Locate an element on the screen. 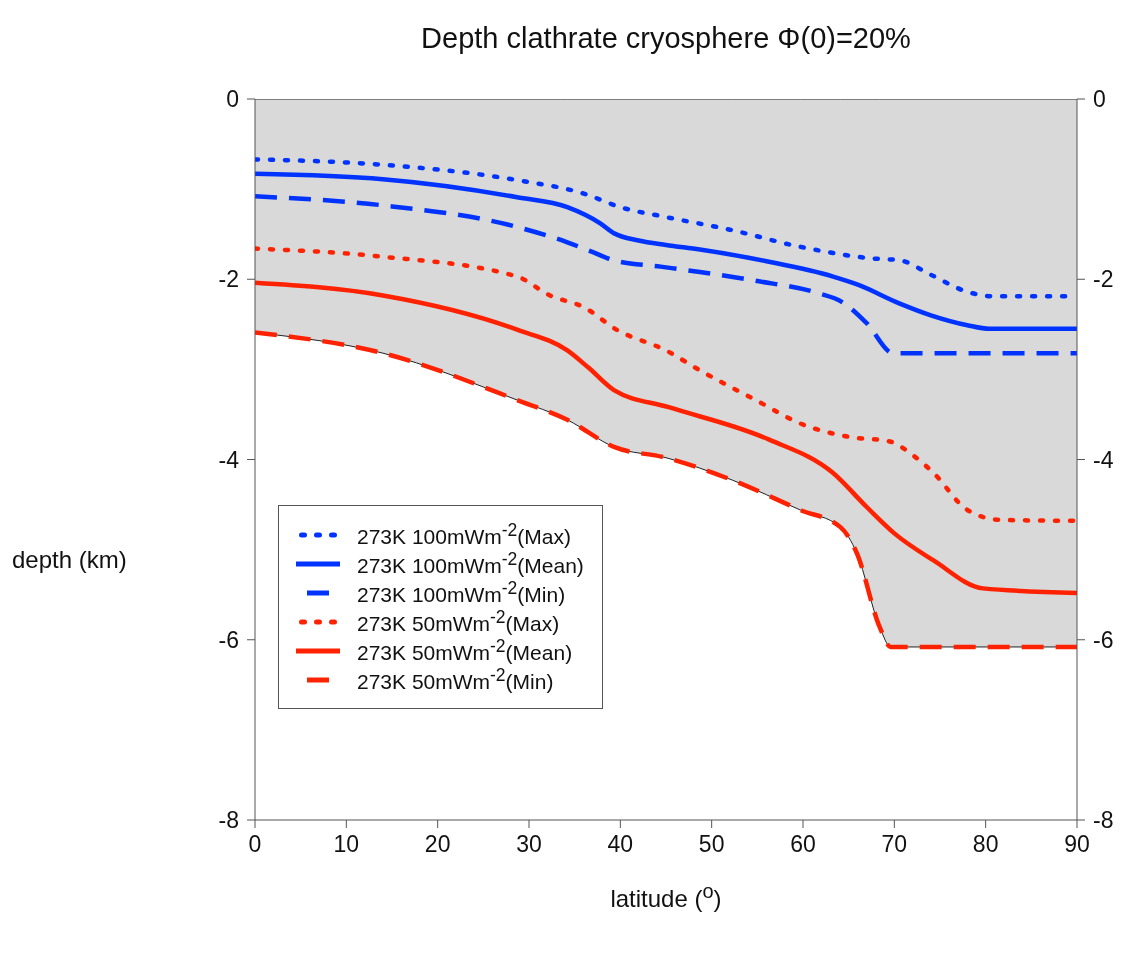 Image resolution: width=1142 pixels, height=953 pixels. x-tick-label: 80 is located at coordinates (985, 844).